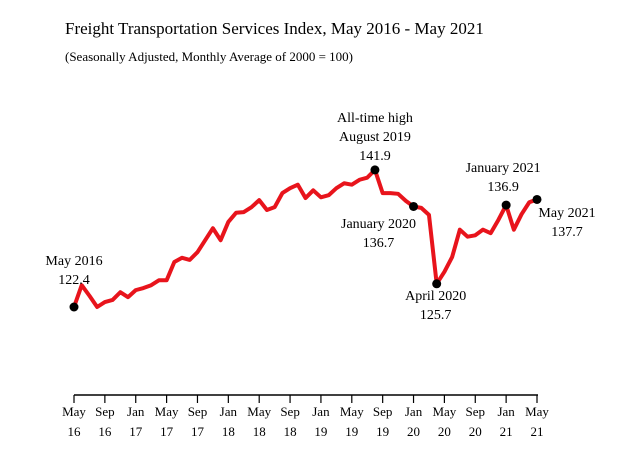 The height and width of the screenshot is (450, 624). Describe the element at coordinates (503, 187) in the screenshot. I see `value-label: 136.9` at that location.